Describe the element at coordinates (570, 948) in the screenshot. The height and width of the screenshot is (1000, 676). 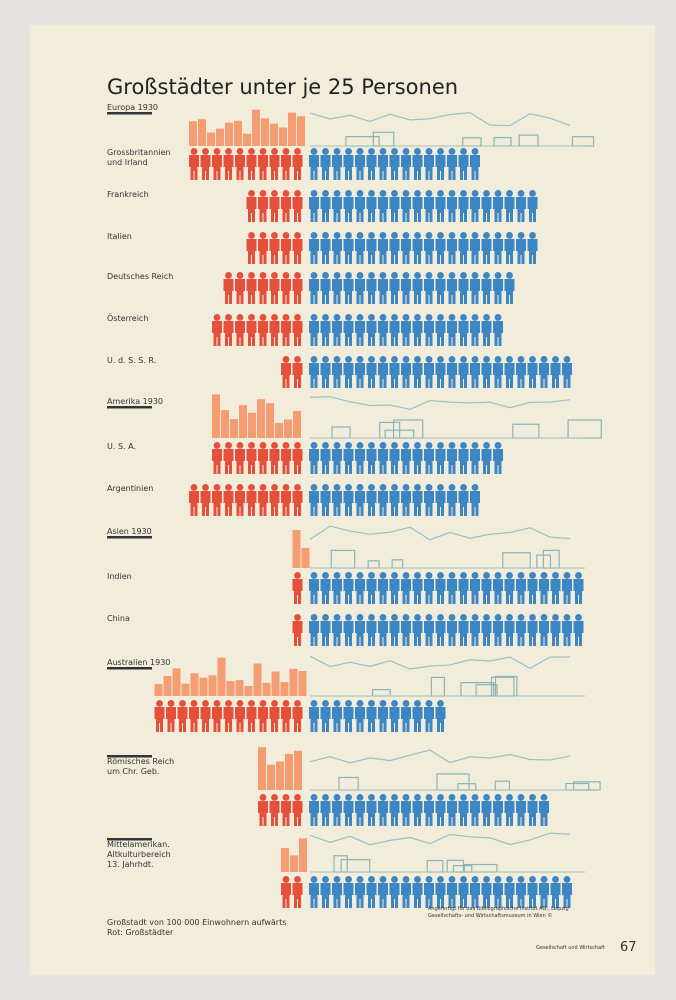
I see `series-title: Gesellschaft und Wirtschaft` at that location.